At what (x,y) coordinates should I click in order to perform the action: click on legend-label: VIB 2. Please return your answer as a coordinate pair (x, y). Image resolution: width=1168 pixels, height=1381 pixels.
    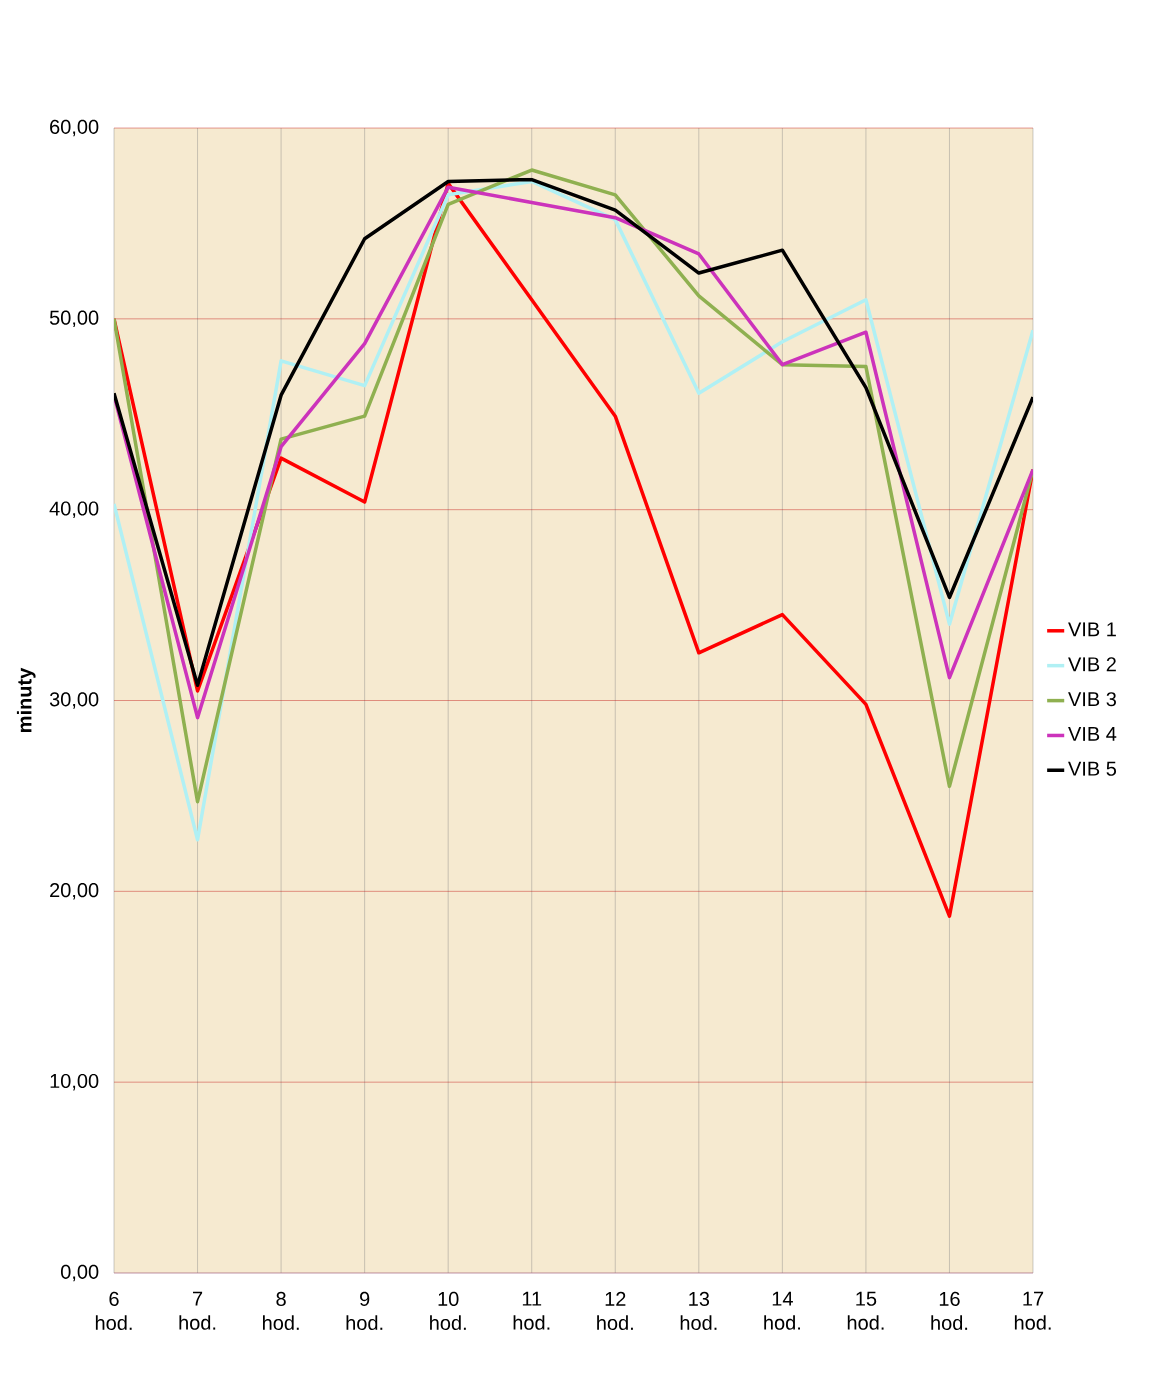
    Looking at the image, I should click on (1092, 664).